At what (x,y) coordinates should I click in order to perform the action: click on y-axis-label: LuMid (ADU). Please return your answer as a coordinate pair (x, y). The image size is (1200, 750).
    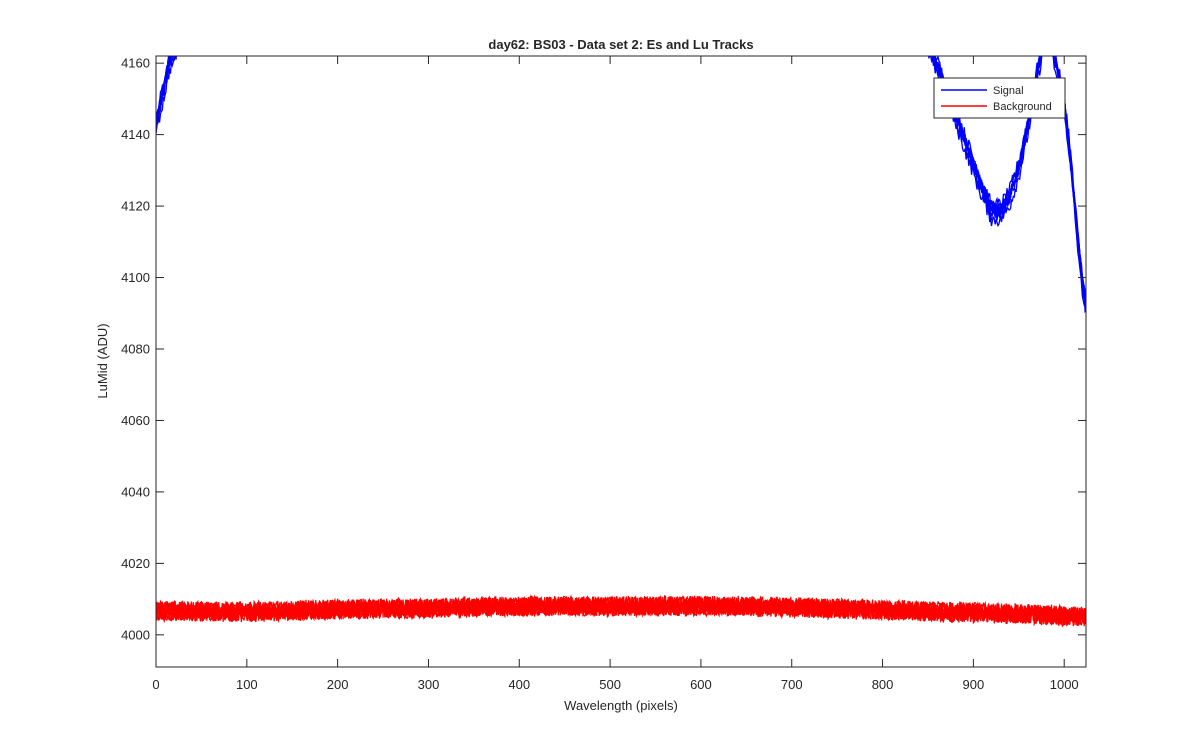
    Looking at the image, I should click on (102, 360).